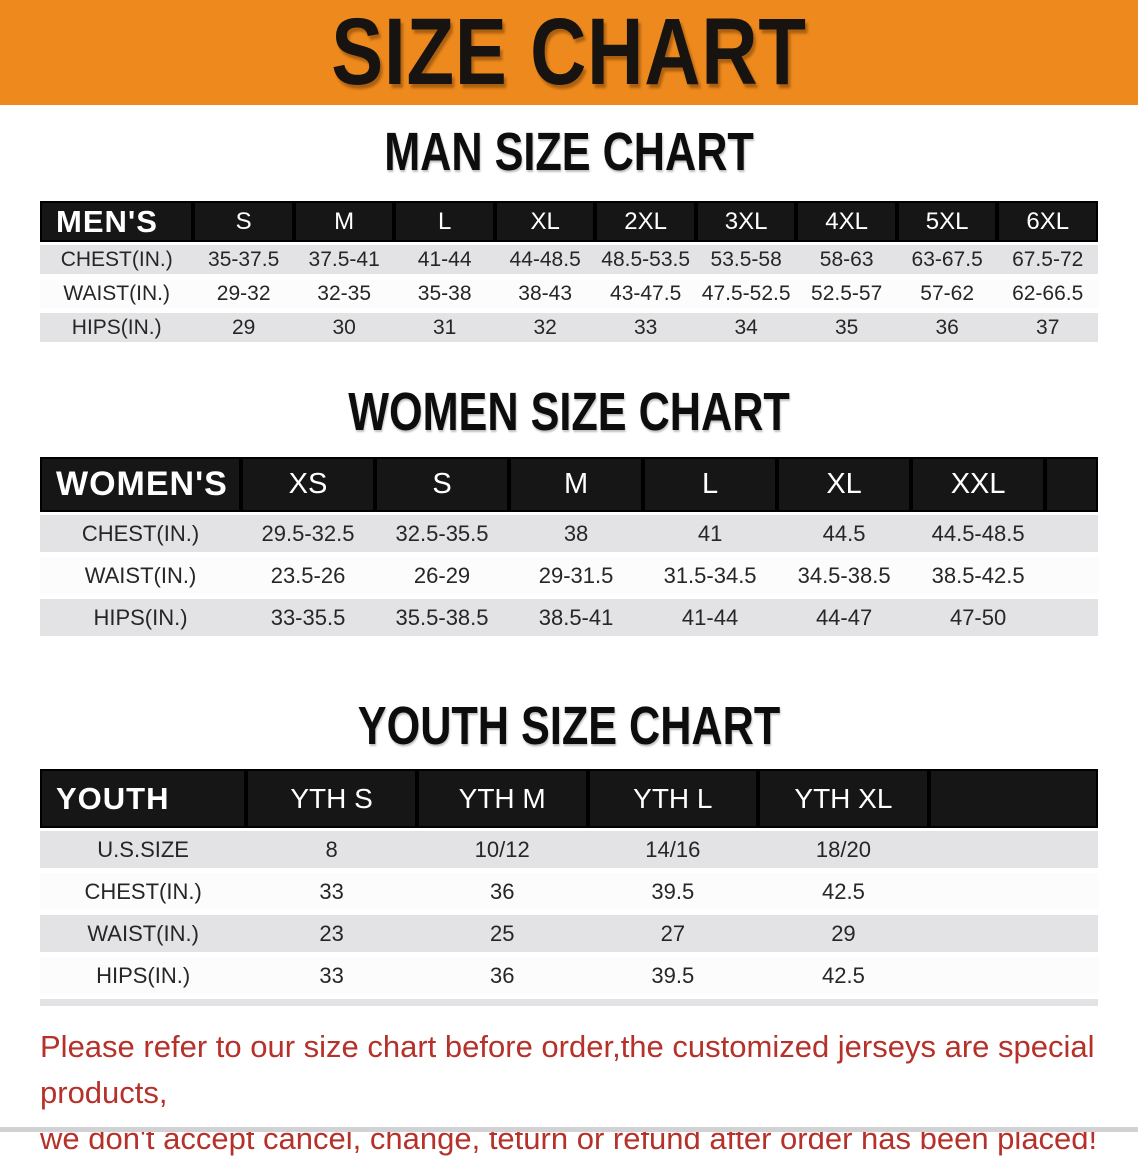 Image resolution: width=1138 pixels, height=1162 pixels. Describe the element at coordinates (308, 486) in the screenshot. I see `column-header-xs: XS` at that location.